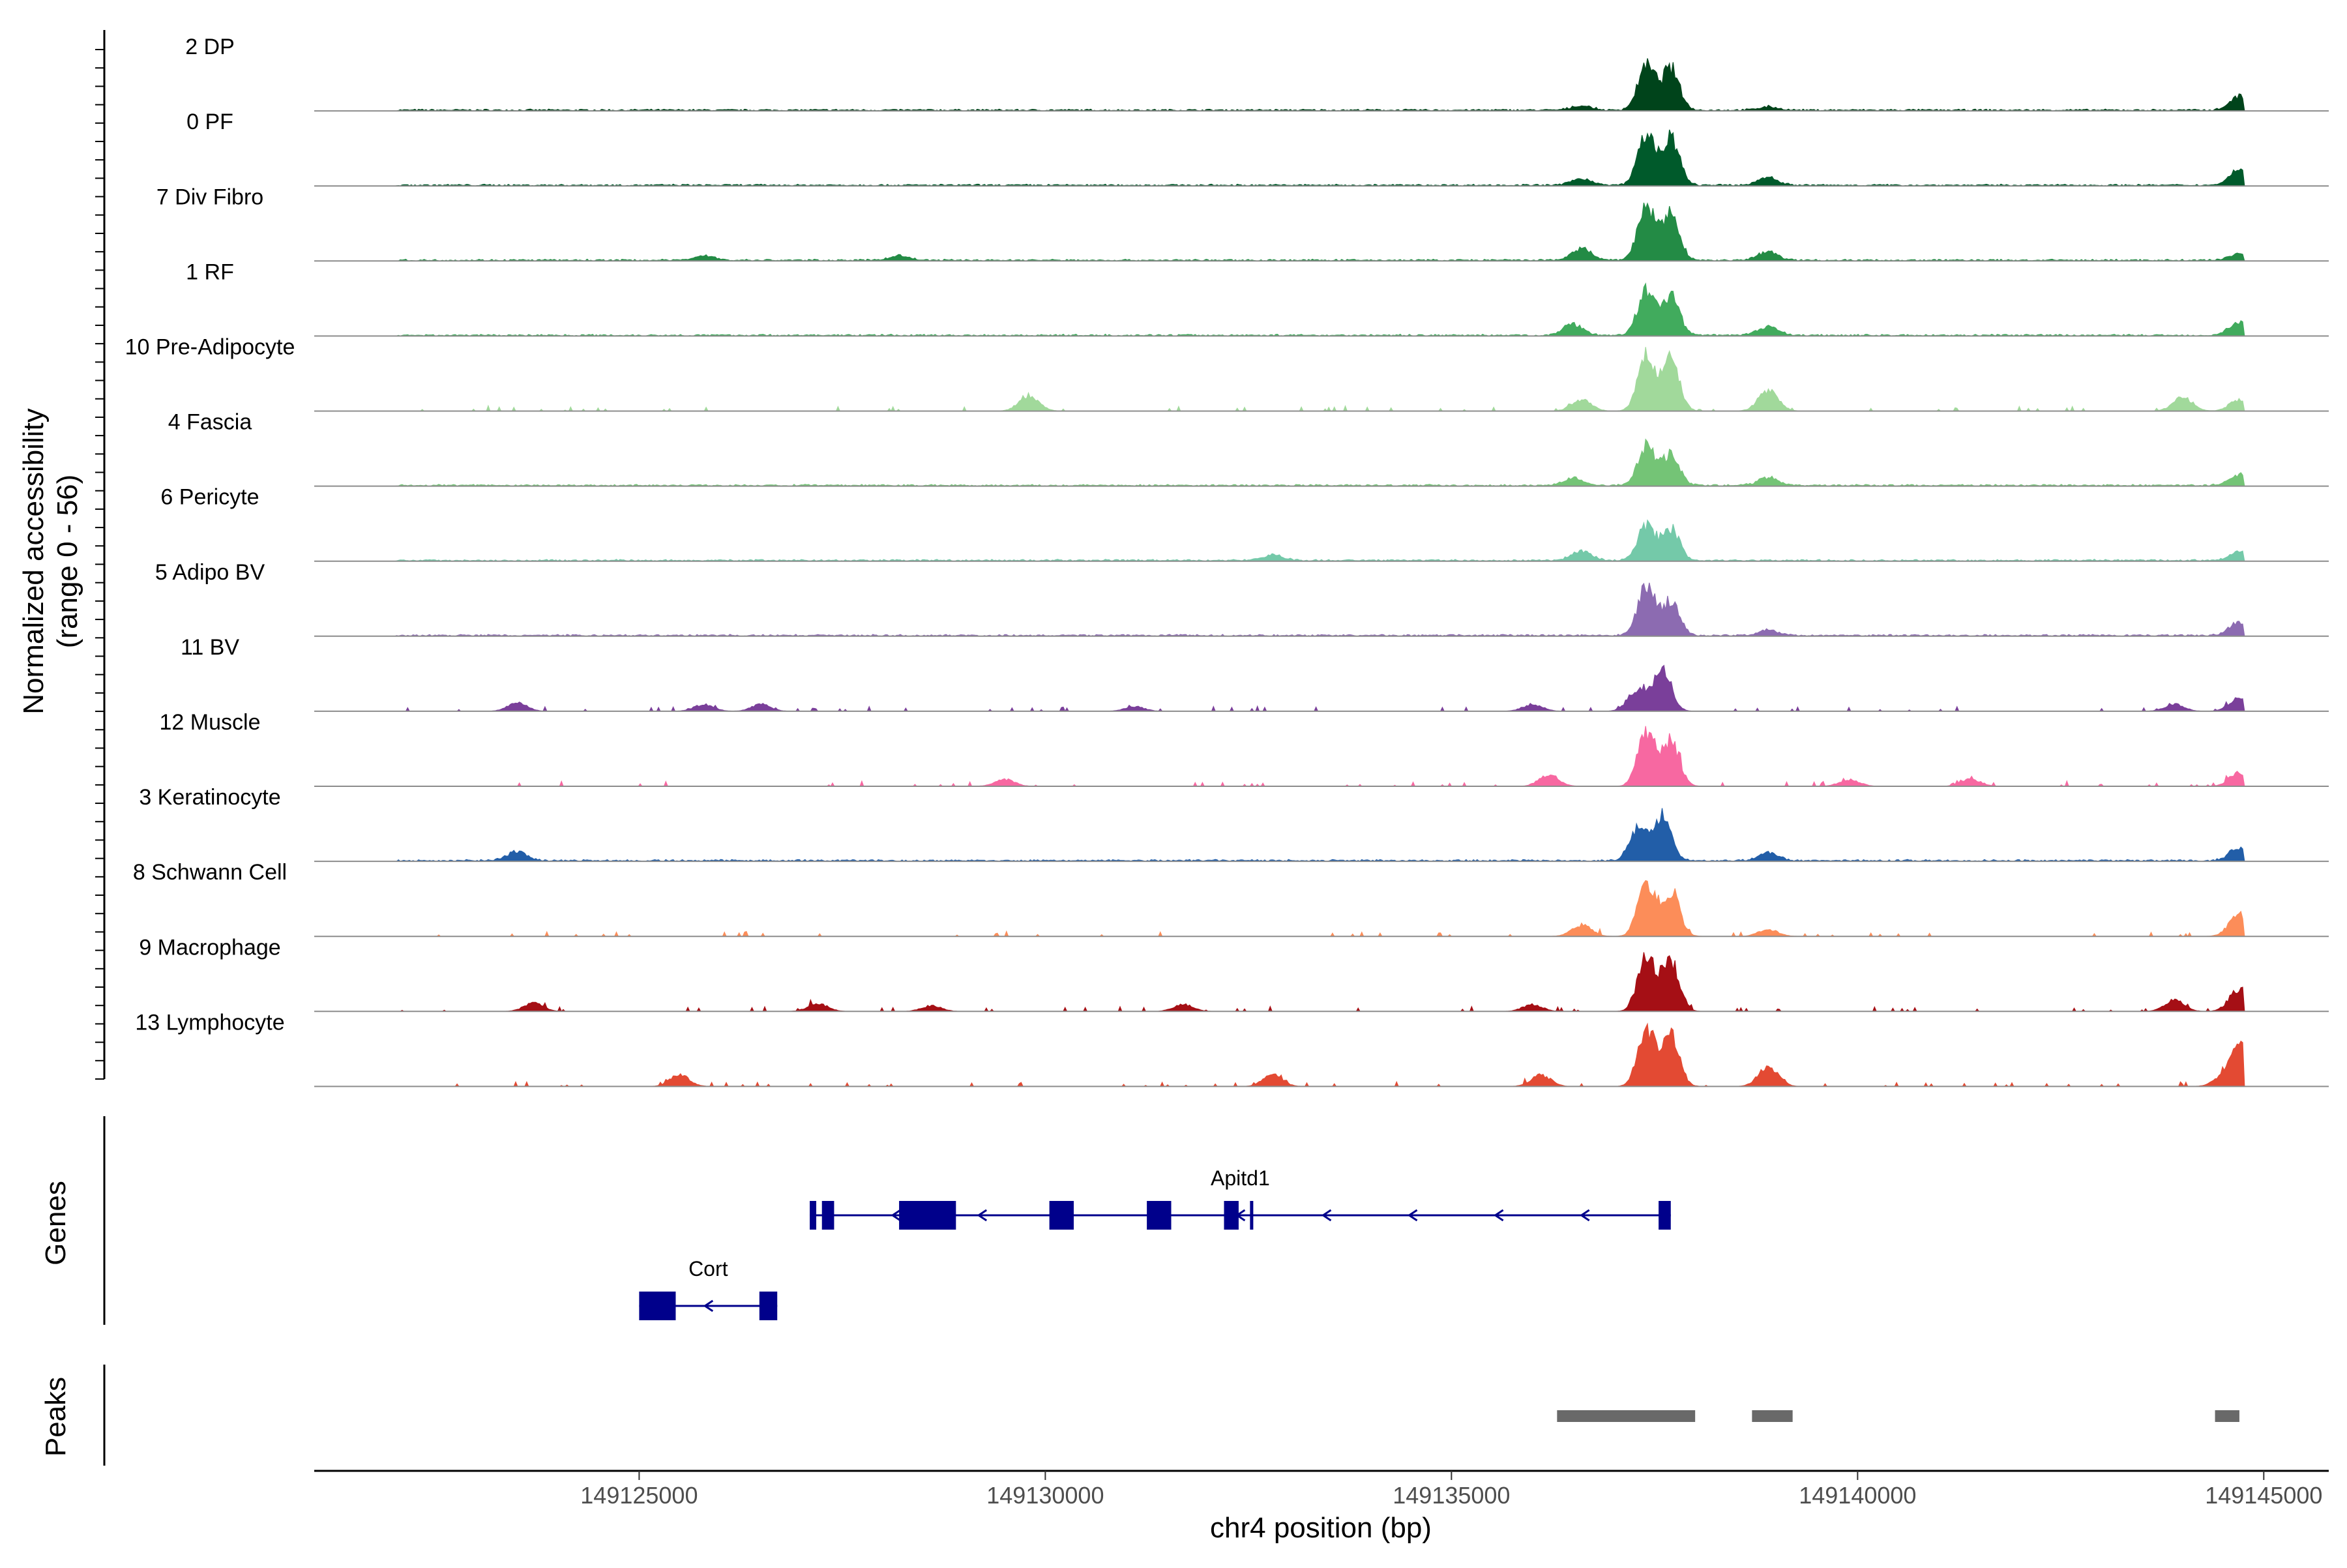 This screenshot has height=1568, width=2347. Describe the element at coordinates (2263, 1495) in the screenshot. I see `x-tick-label: 149145000` at that location.